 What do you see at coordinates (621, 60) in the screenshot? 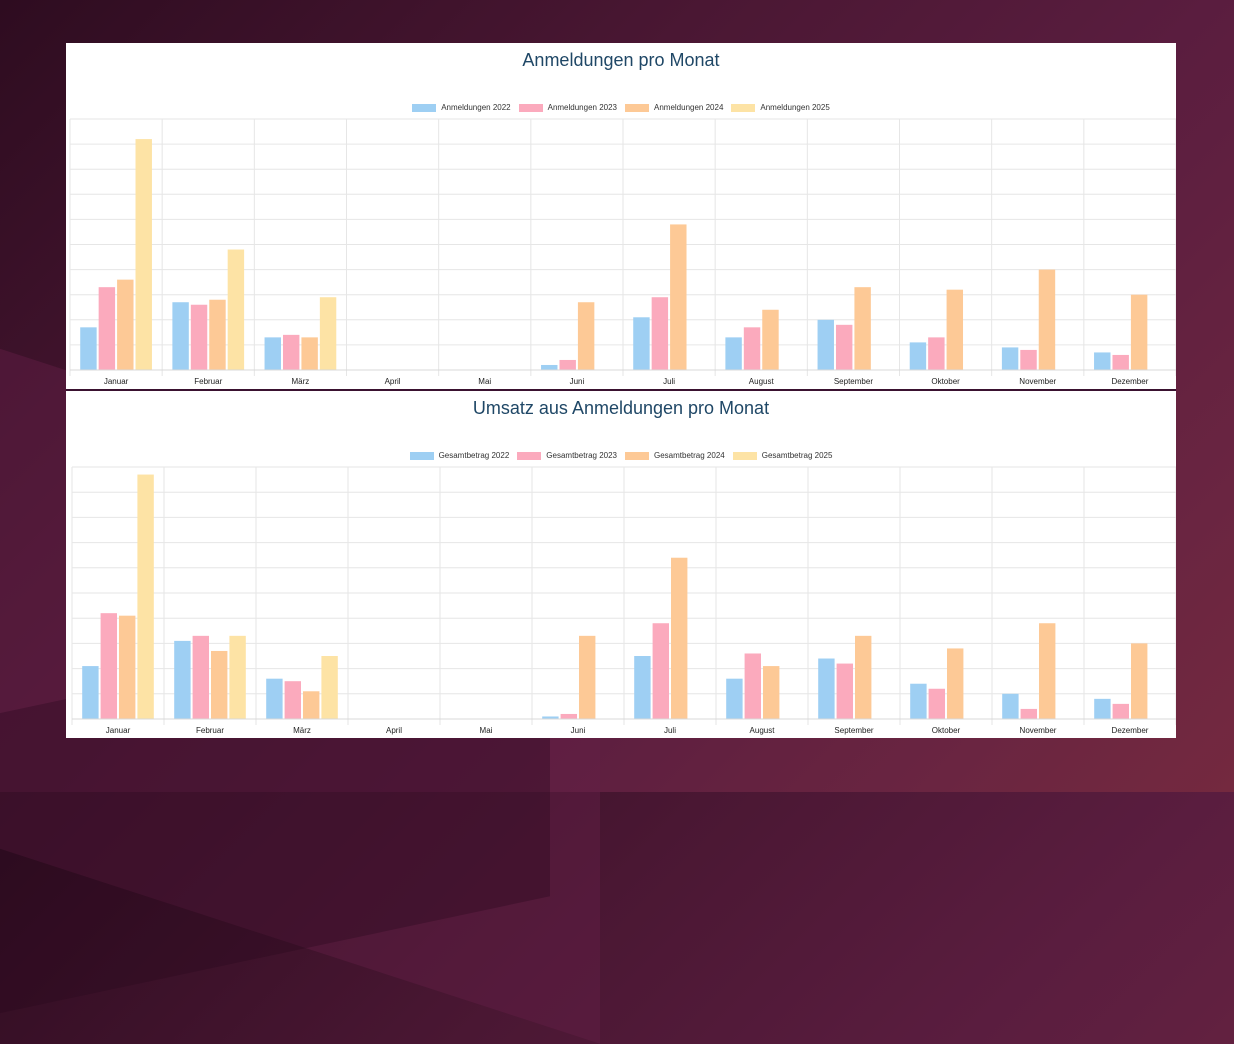
I see `chart-title: Anmeldungen pro Monat` at bounding box center [621, 60].